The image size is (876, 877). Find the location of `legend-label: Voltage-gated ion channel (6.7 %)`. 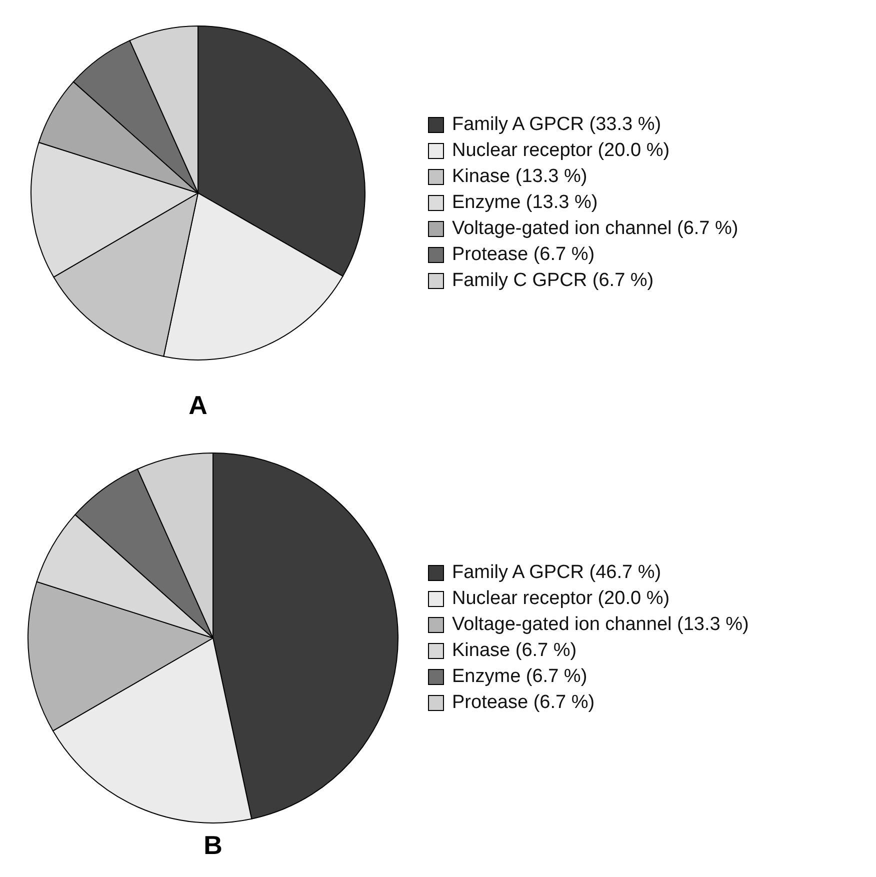

legend-label: Voltage-gated ion channel (6.7 %) is located at coordinates (595, 229).